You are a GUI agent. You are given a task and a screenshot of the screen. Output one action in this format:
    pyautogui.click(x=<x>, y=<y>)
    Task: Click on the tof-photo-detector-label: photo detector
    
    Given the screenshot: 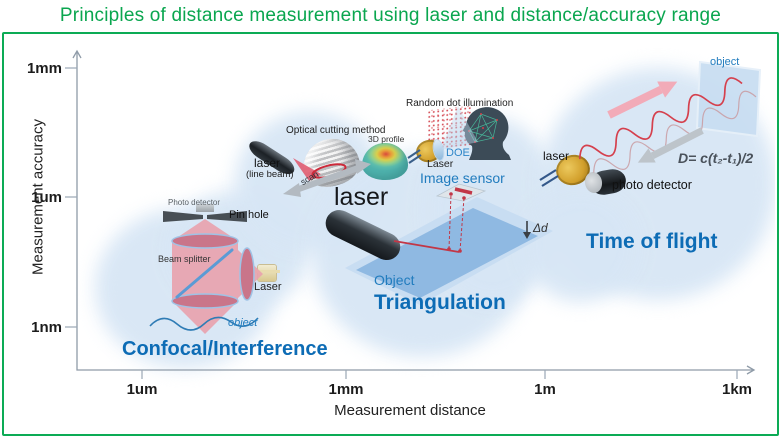 What is the action you would take?
    pyautogui.click(x=652, y=185)
    